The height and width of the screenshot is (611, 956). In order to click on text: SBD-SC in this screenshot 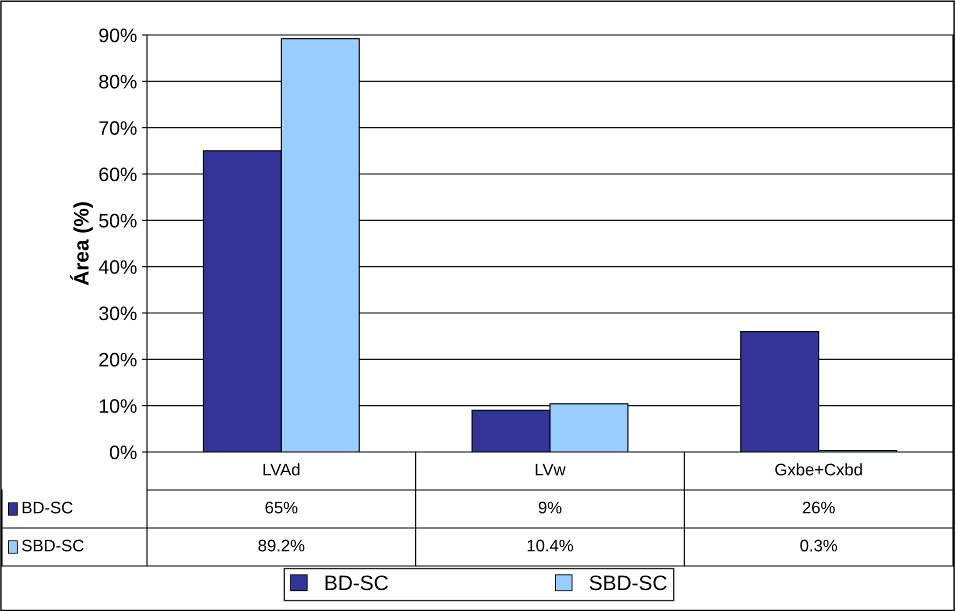, I will do `click(53, 546)`.